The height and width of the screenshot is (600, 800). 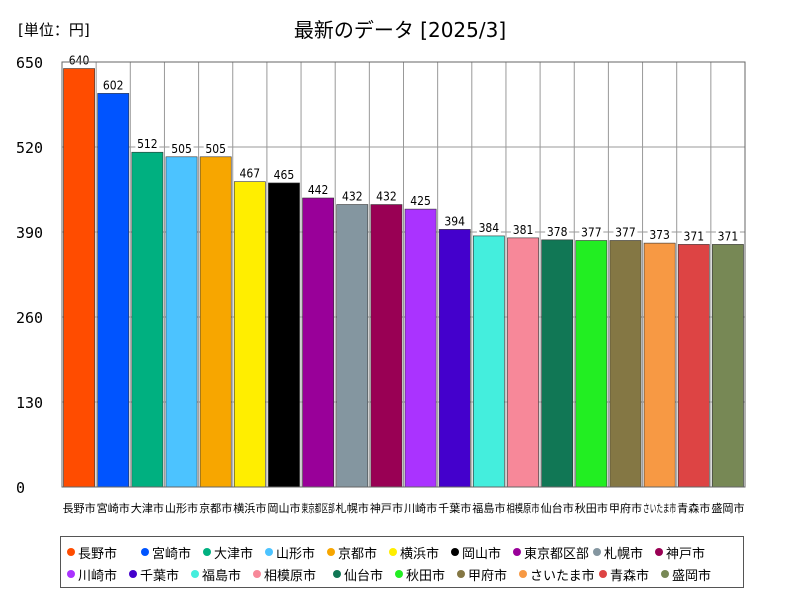 I want to click on legend-label: さいたま市, so click(x=562, y=576).